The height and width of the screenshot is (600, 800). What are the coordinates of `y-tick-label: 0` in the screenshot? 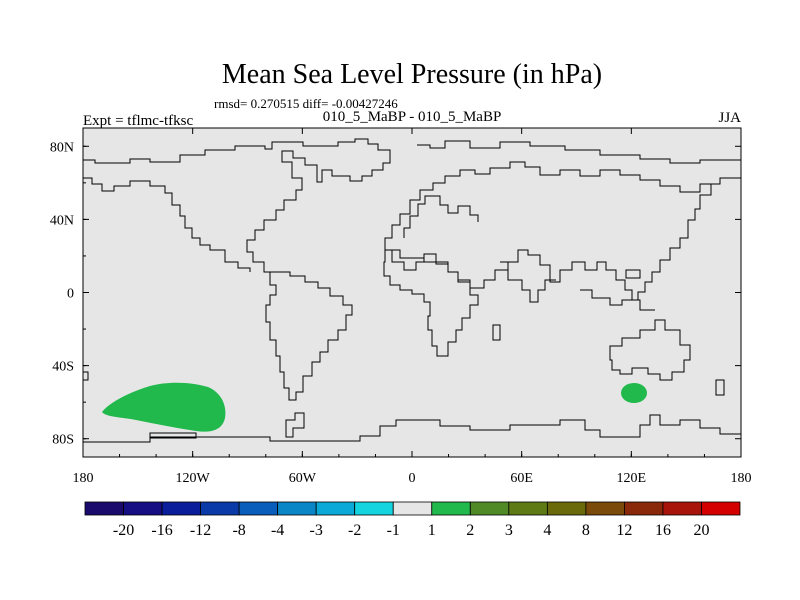 It's located at (70, 294).